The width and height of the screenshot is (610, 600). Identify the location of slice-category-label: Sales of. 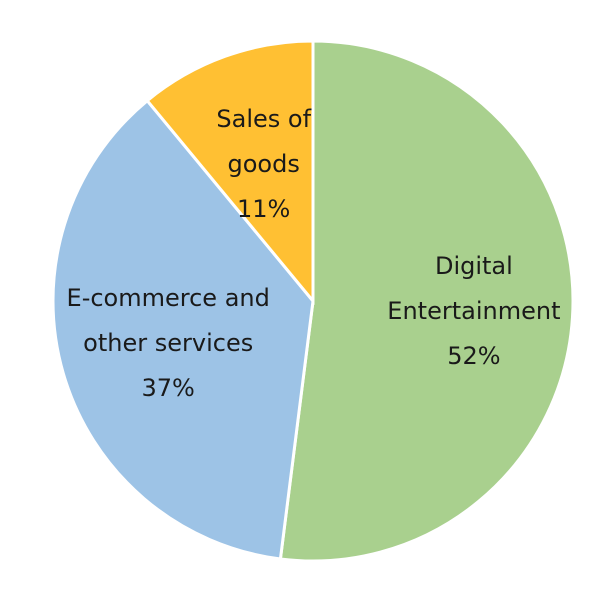
(263, 119).